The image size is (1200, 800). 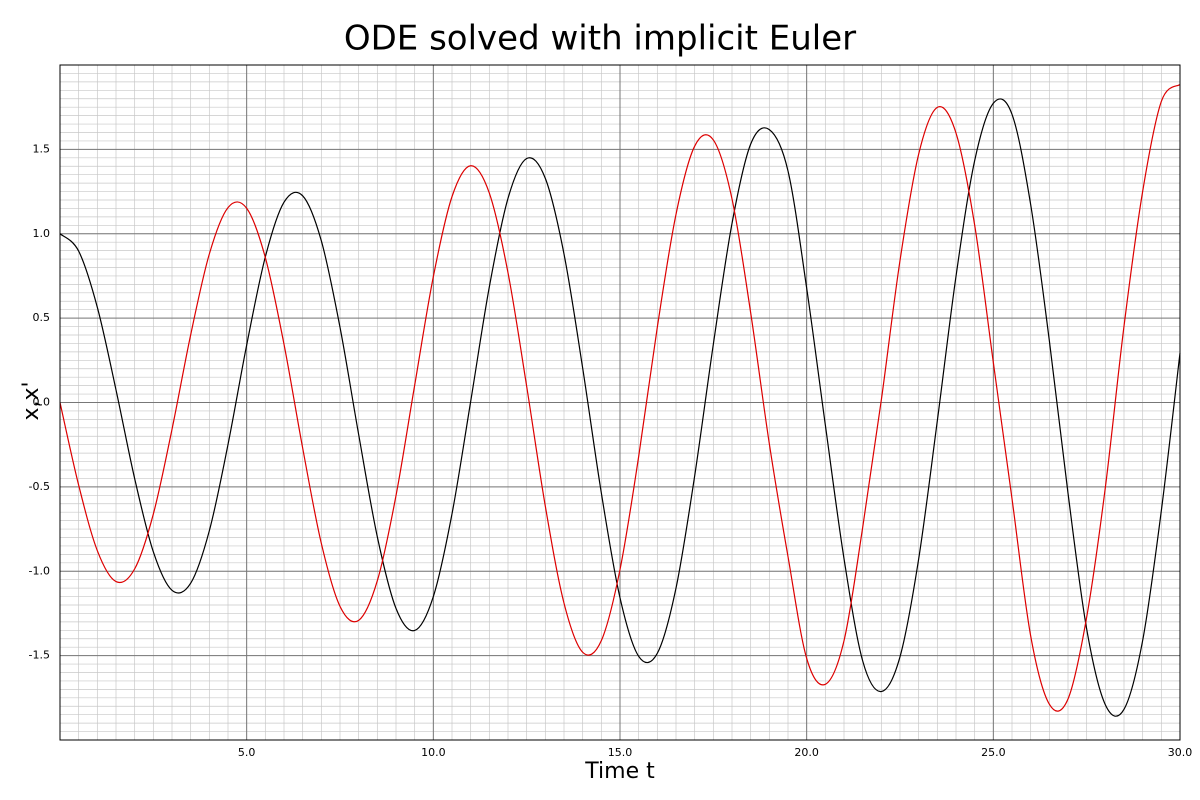 What do you see at coordinates (433, 752) in the screenshot?
I see `x-tick-label: 10.0` at bounding box center [433, 752].